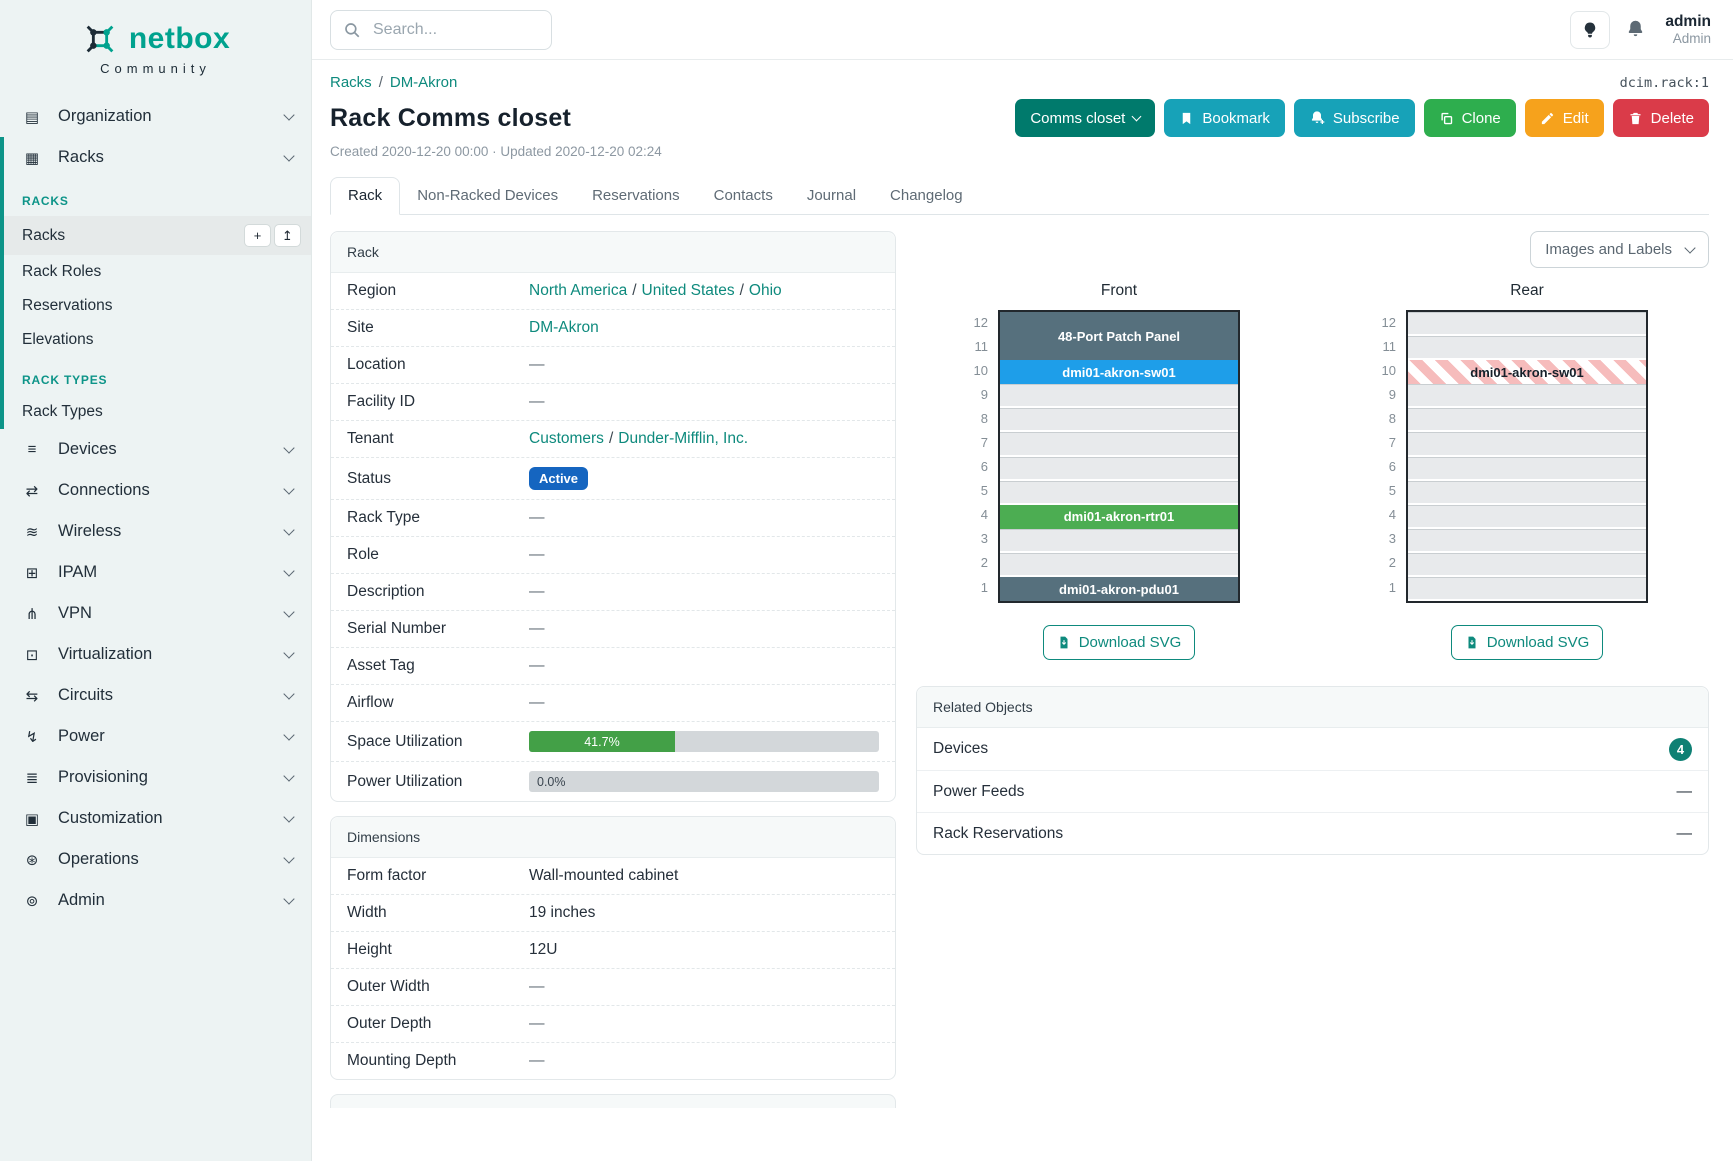  Describe the element at coordinates (683, 438) in the screenshot. I see `value-link-dunder-mifflin-inc: Dunder-Mifflin, Inc.` at that location.